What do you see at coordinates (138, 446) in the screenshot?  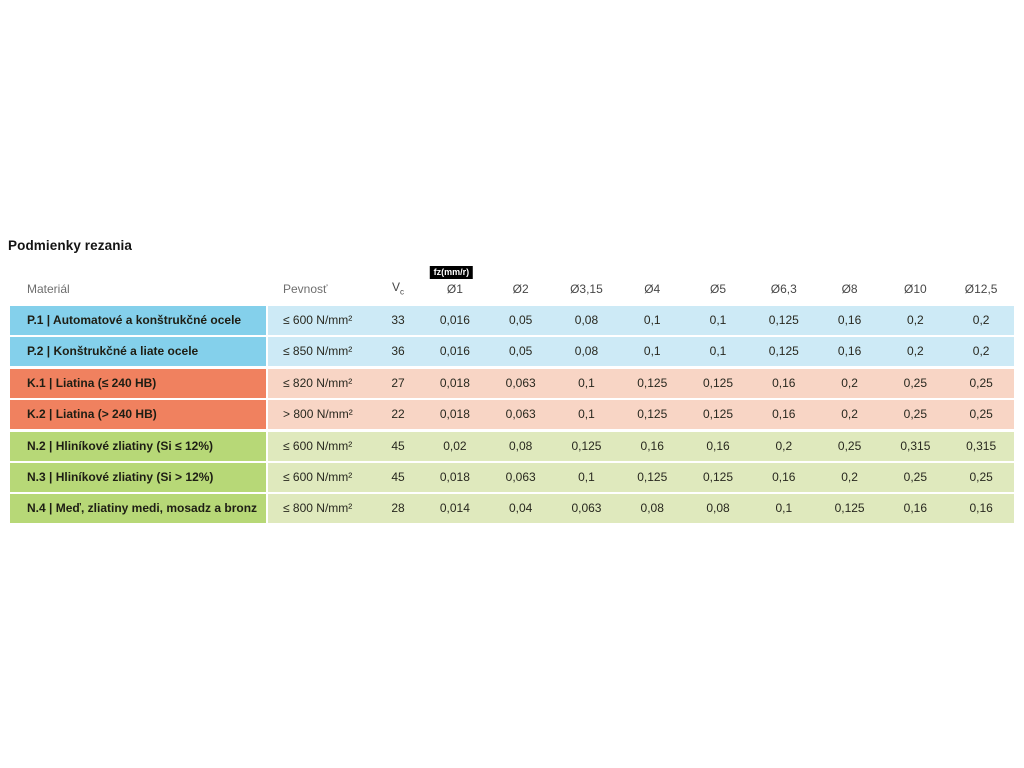 I see `material-cell: N.2 | Hliníkové zliatiny (Si ≤ 12%)` at bounding box center [138, 446].